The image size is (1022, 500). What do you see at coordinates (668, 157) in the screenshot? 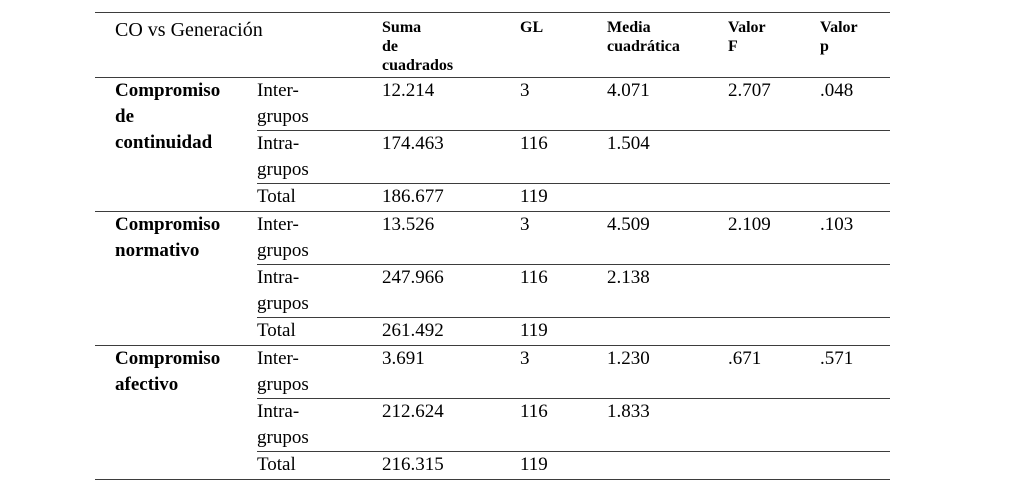
I see `cell-media: 1.504` at bounding box center [668, 157].